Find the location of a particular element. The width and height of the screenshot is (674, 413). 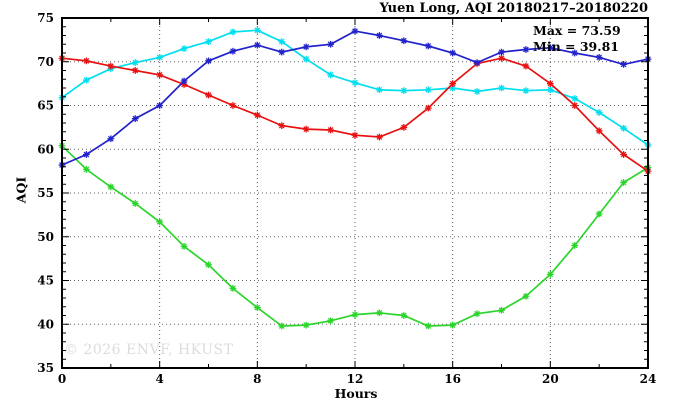

watermark: © 2026 ENVF, HKUST is located at coordinates (149, 350).